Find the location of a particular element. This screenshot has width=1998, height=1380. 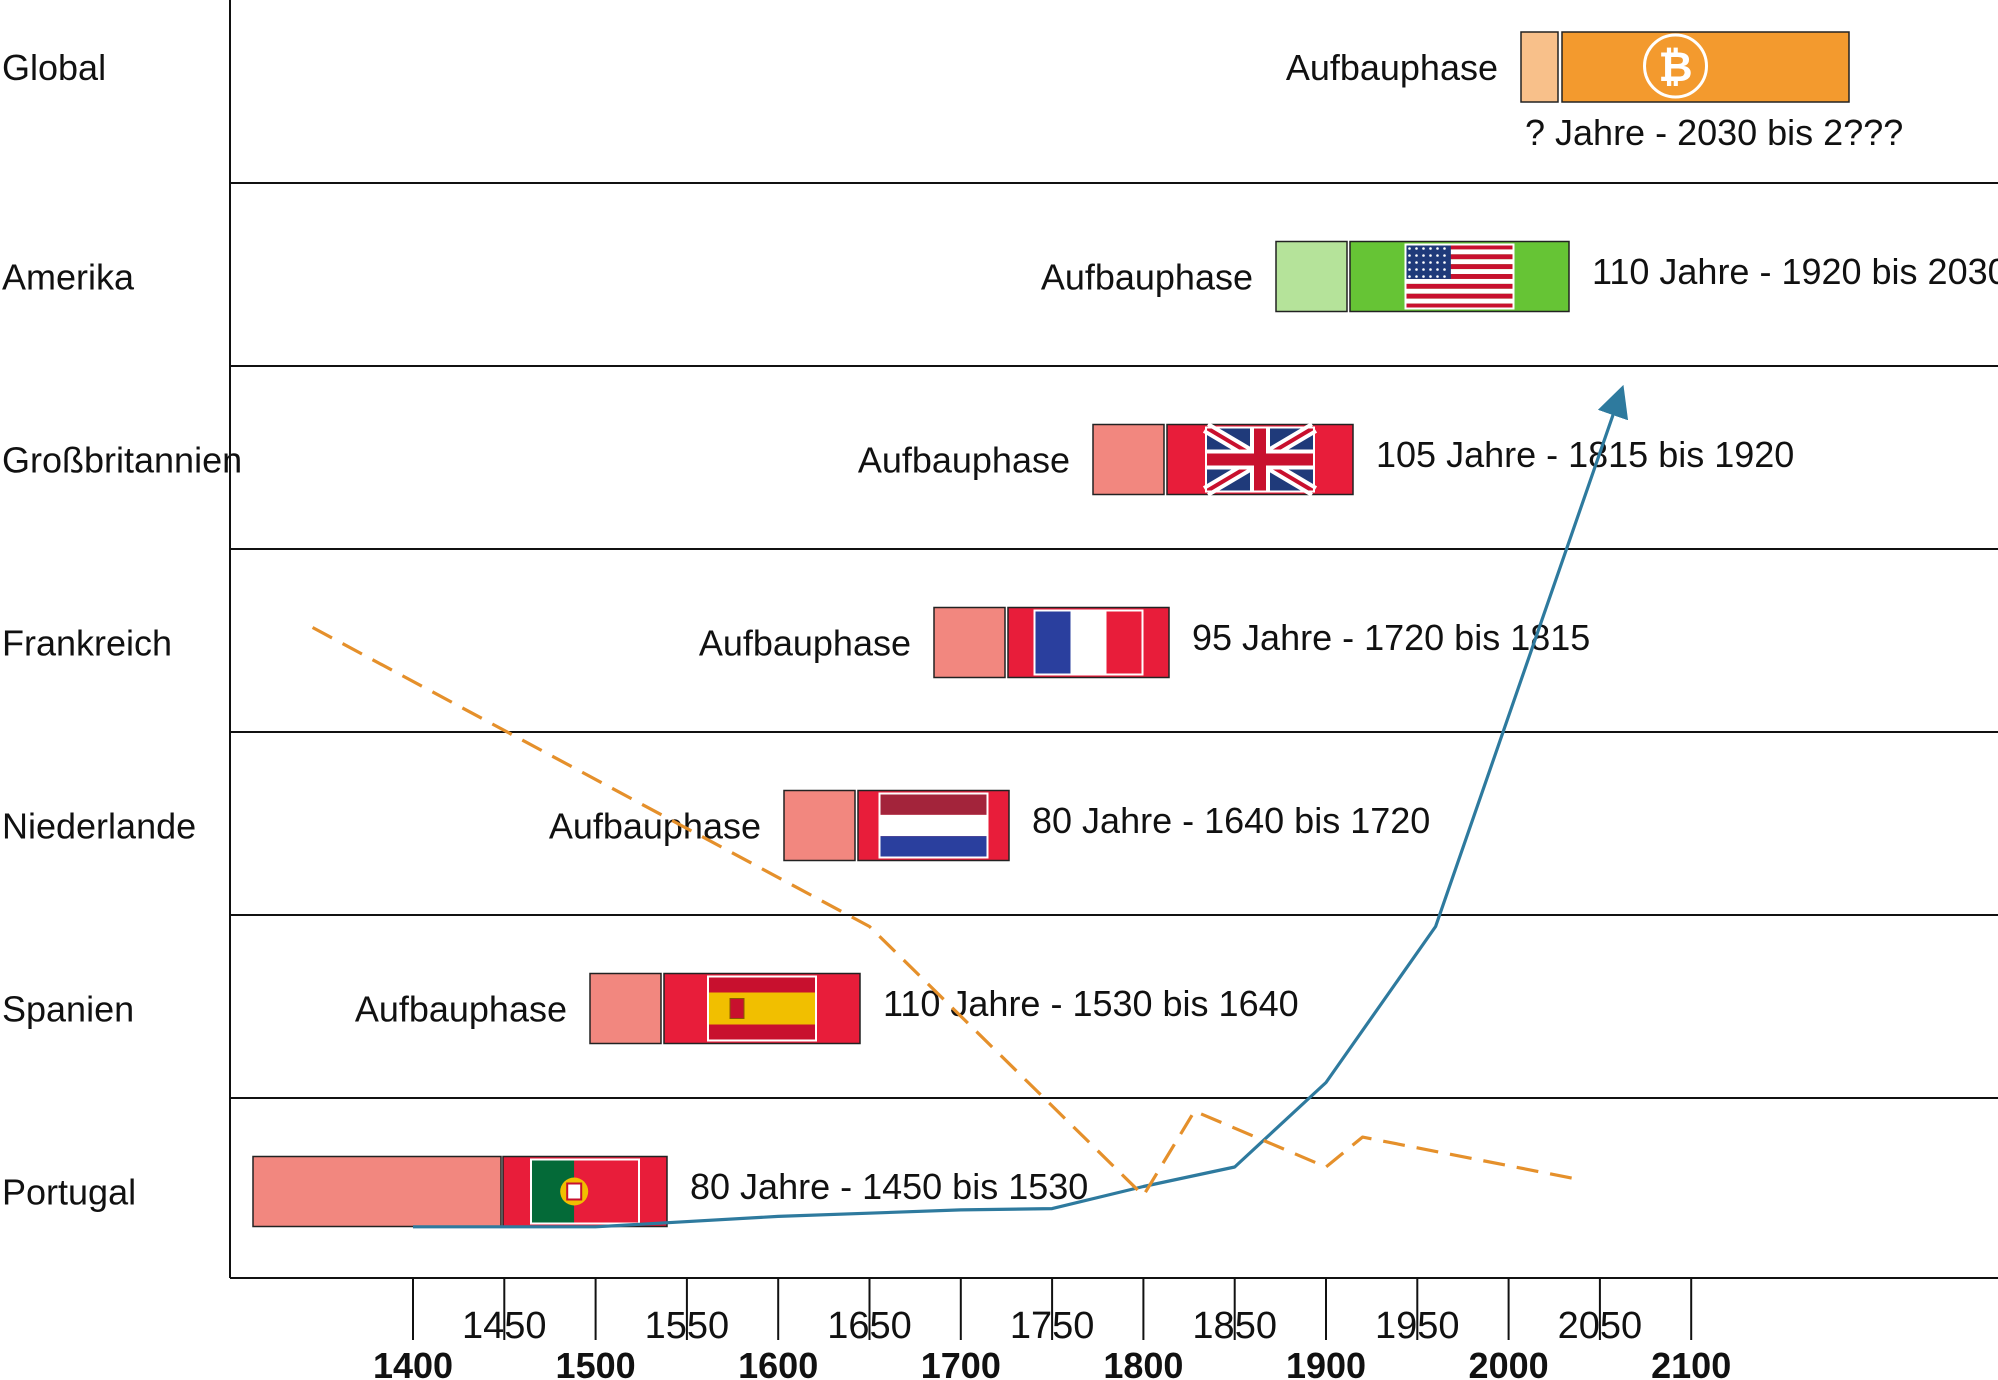

x-tick-label-bottom: 1900 is located at coordinates (1326, 1362).